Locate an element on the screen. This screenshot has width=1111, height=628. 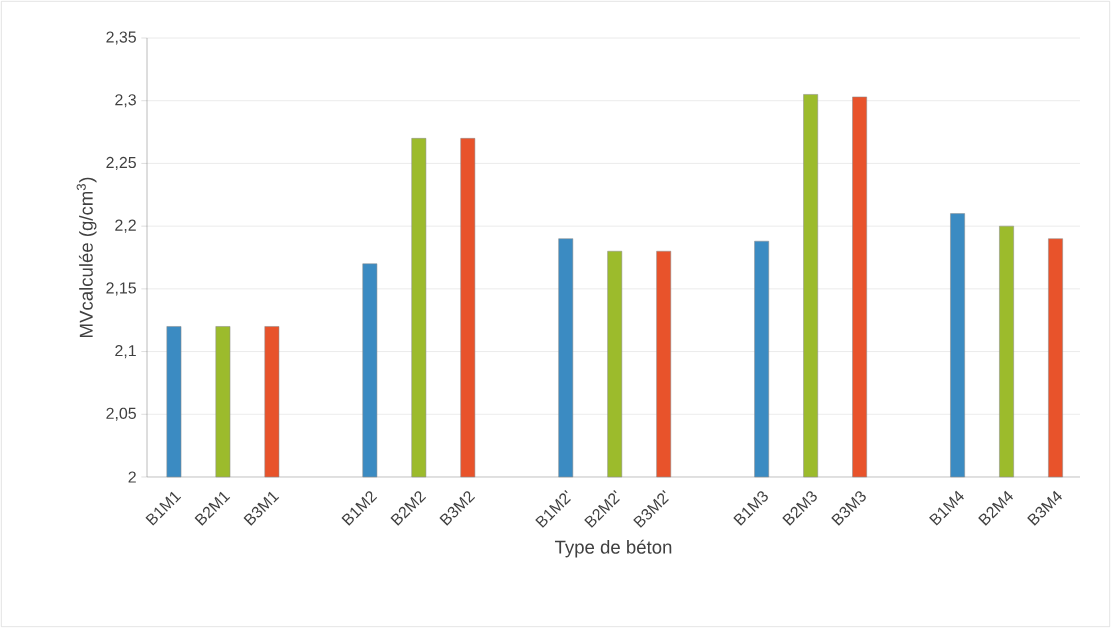
y-tick-label: 2,05 is located at coordinates (121, 414).